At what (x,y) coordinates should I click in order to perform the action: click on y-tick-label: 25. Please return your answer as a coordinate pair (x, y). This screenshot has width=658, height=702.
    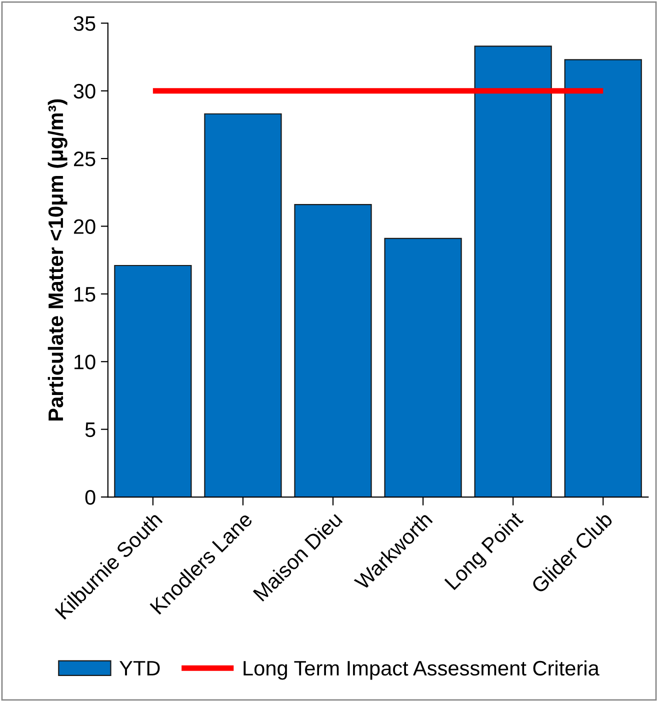
    Looking at the image, I should click on (85, 159).